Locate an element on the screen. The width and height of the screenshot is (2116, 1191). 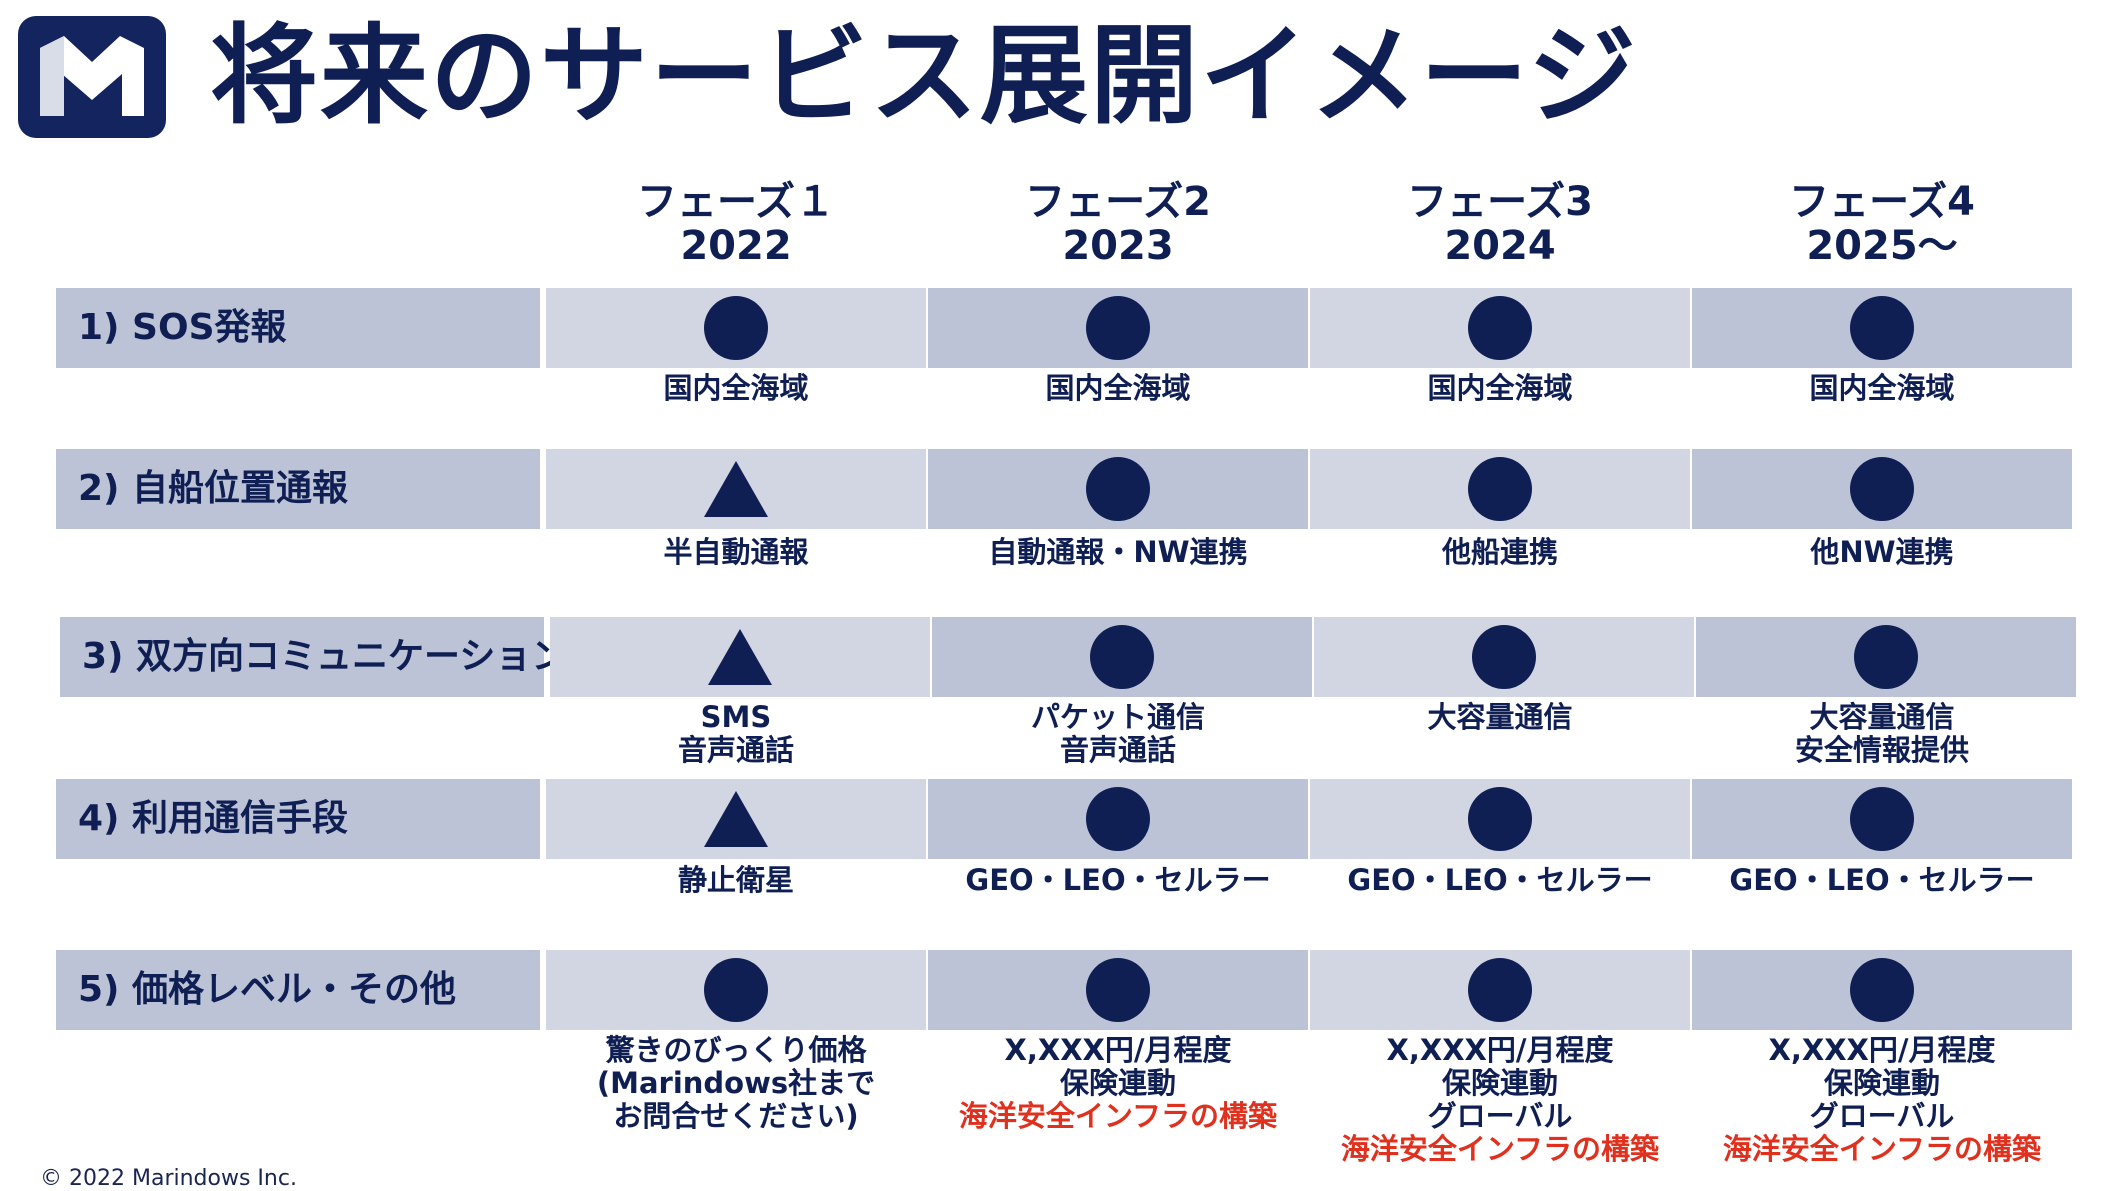
cell-description: X,XXX円/月程度 保険連動 海洋安全インフラの構築 is located at coordinates (1118, 1083).